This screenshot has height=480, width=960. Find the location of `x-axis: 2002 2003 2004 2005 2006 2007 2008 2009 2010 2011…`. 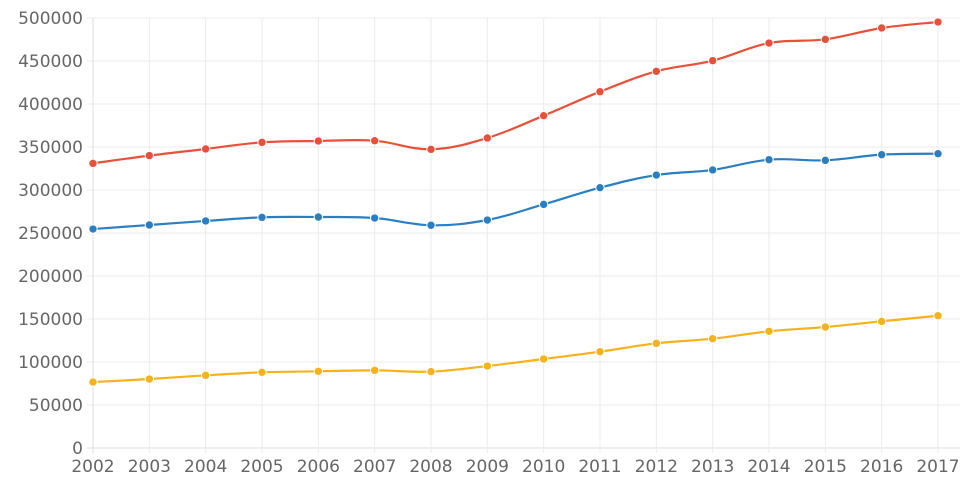

x-axis: 2002 2003 2004 2005 2006 2007 2008 2009 2010 2011… is located at coordinates (515, 467).